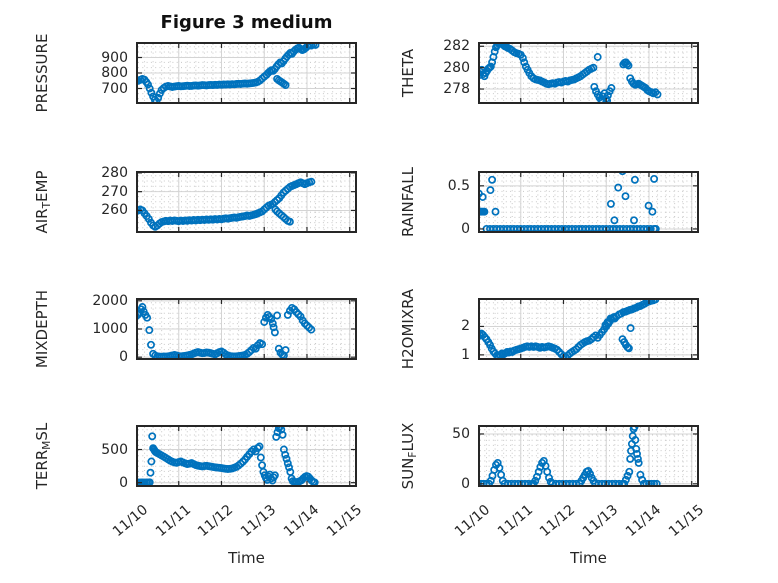 The image size is (778, 583). I want to click on y-tick-label: 278, so click(456, 89).